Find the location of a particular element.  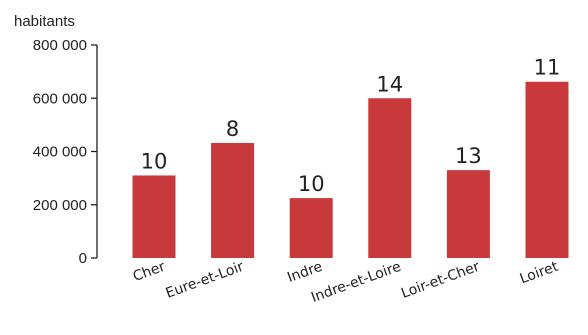

x-tick-label: Cher is located at coordinates (149, 272).